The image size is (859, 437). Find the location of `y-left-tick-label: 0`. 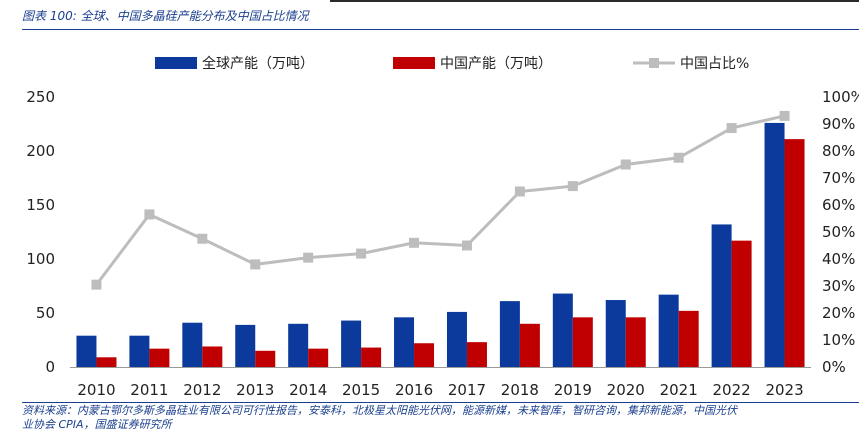

y-left-tick-label: 0 is located at coordinates (50, 367).